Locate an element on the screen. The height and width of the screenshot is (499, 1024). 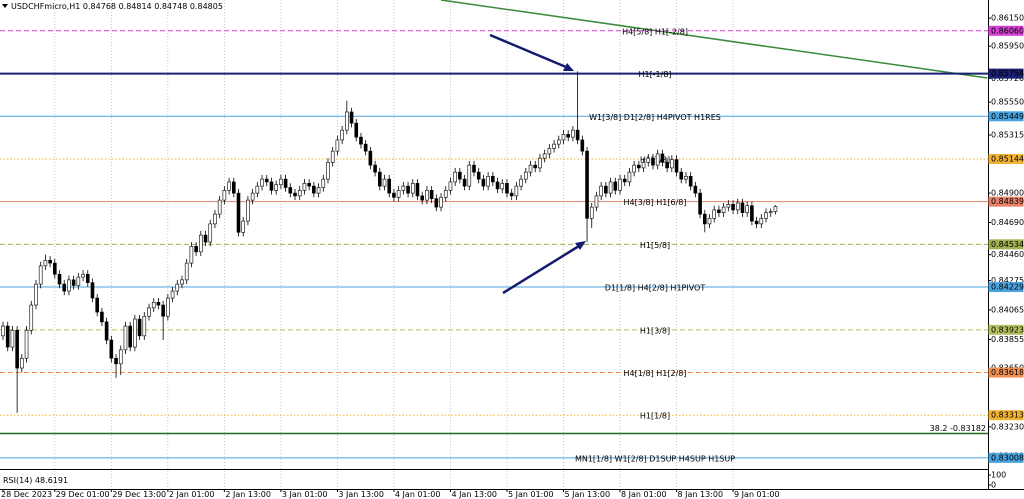
y-tick-label: 0.85315 is located at coordinates (1007, 135).